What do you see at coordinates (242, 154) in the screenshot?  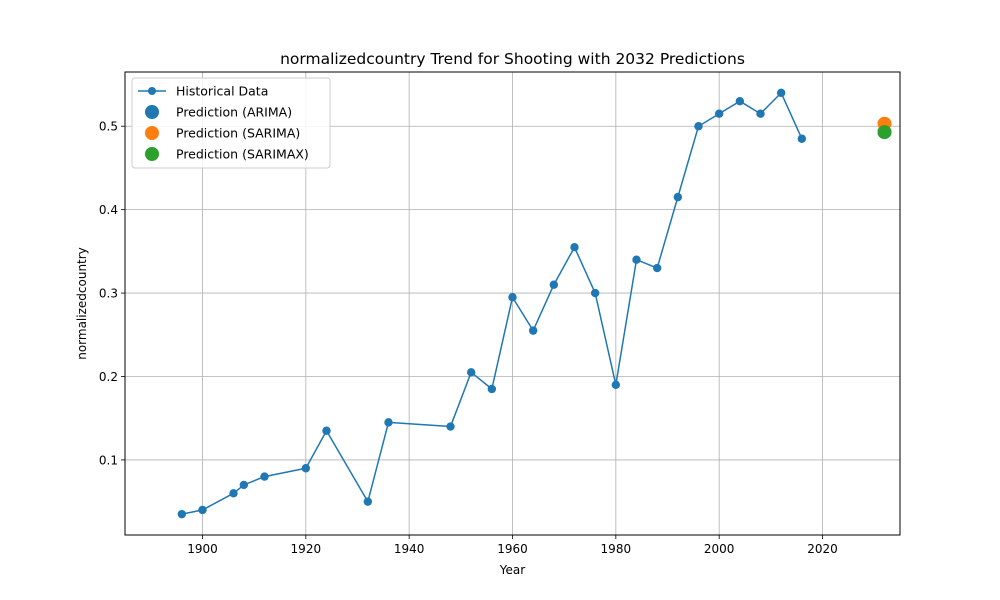 I see `legend-label-sarimax: Prediction (SARIMAX)` at bounding box center [242, 154].